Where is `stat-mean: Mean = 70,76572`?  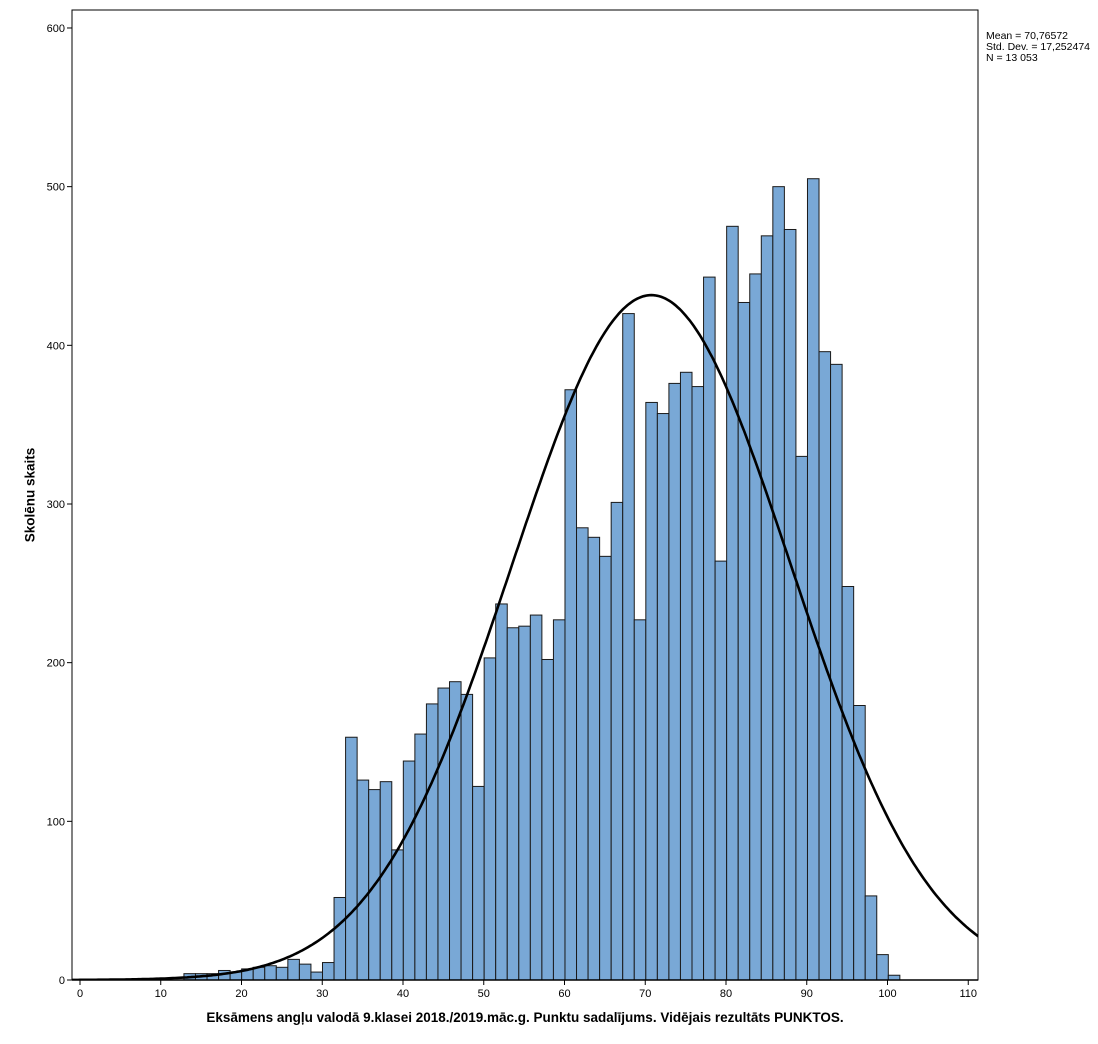 stat-mean: Mean = 70,76572 is located at coordinates (1027, 36).